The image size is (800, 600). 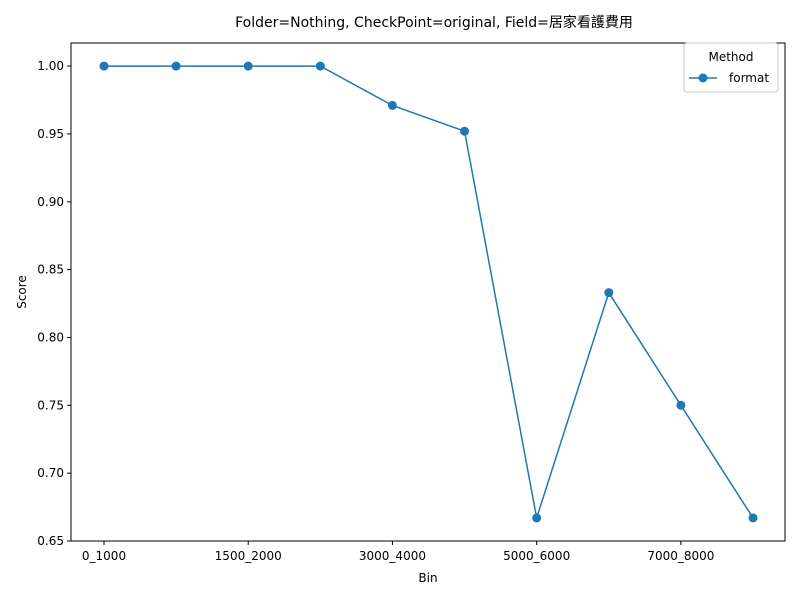 I want to click on legend-box, so click(x=731, y=67).